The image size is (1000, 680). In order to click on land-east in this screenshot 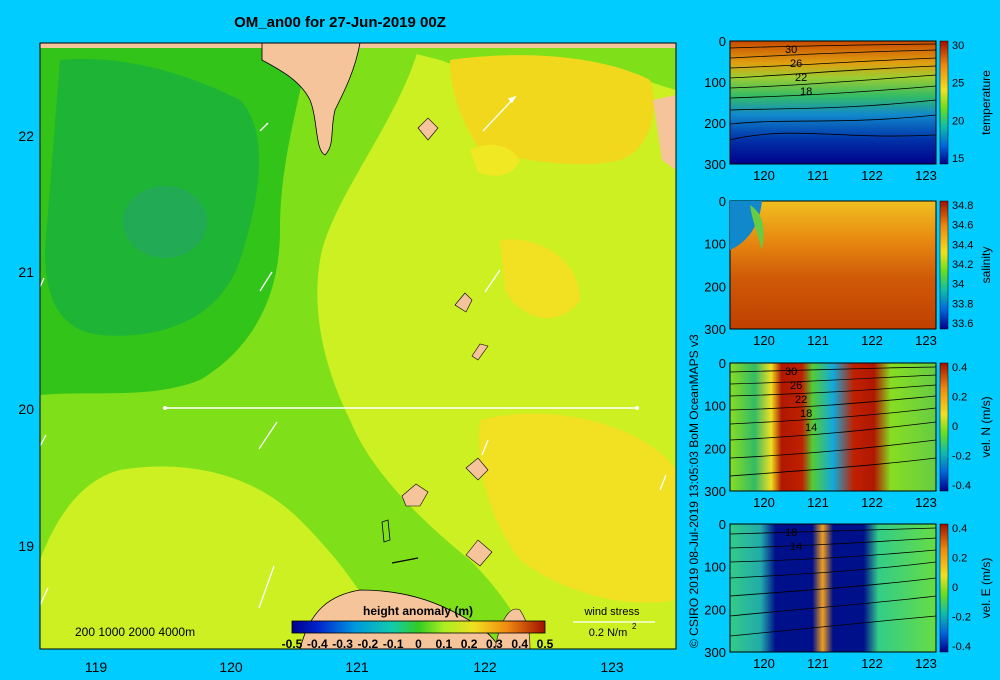, I will do `click(664, 132)`.